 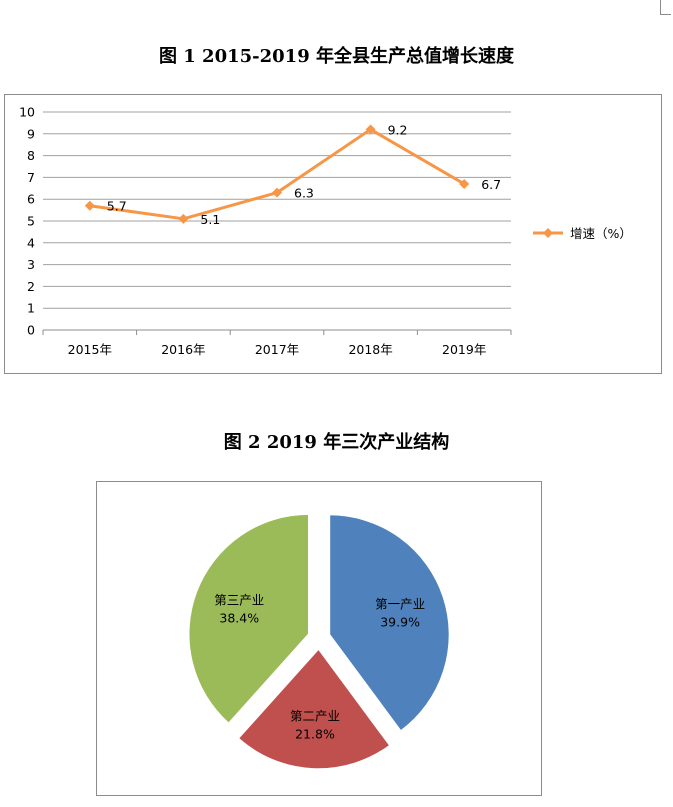 What do you see at coordinates (27, 112) in the screenshot?
I see `y-tick-label: 10` at bounding box center [27, 112].